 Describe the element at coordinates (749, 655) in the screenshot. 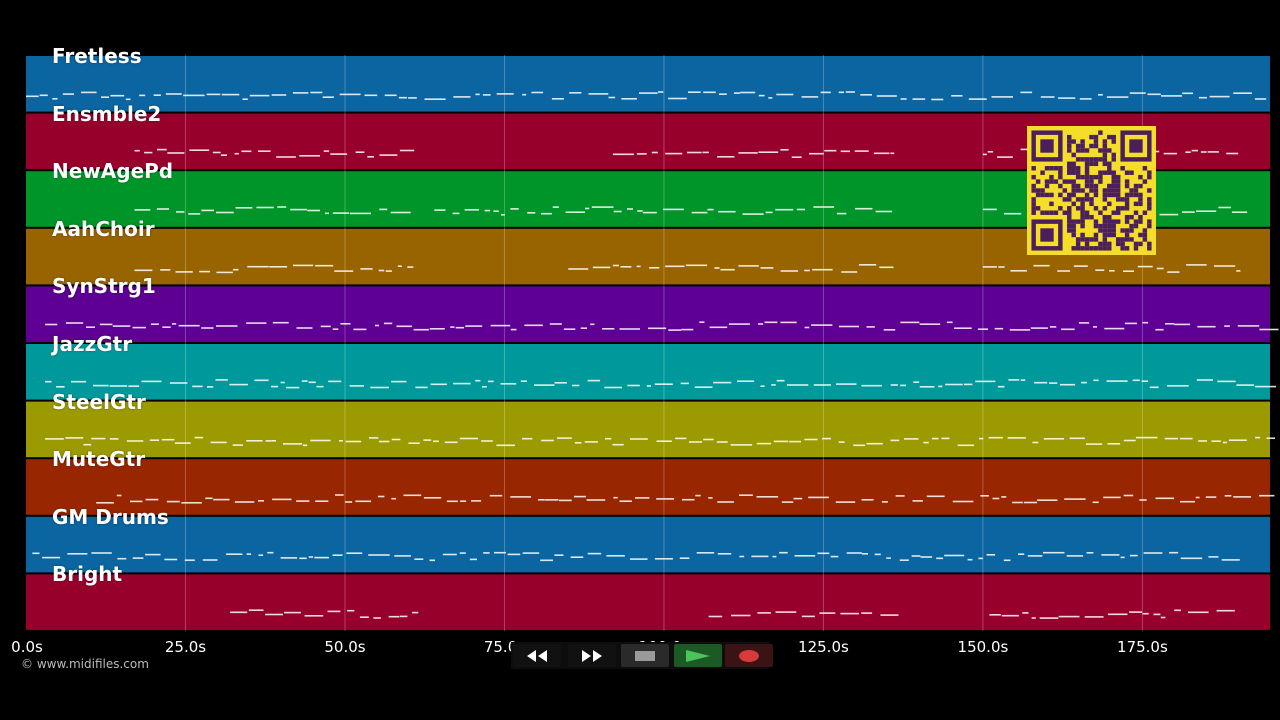

I see `record-button` at that location.